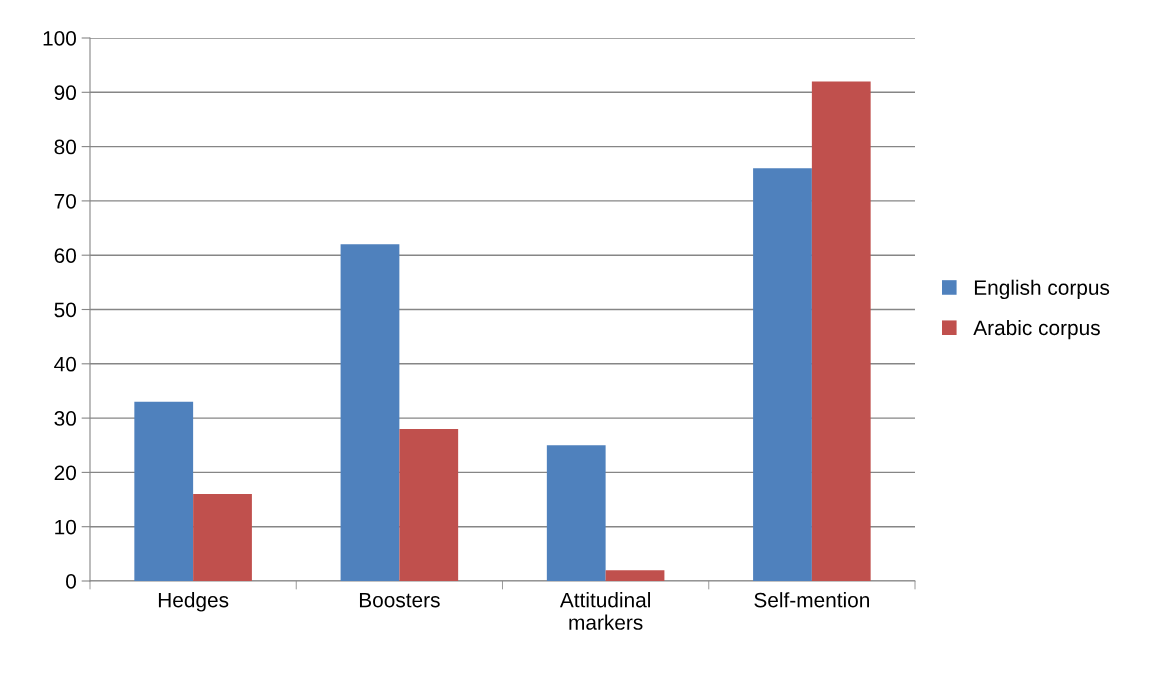 This screenshot has width=1150, height=675. I want to click on y-tick-label: 10, so click(65, 527).